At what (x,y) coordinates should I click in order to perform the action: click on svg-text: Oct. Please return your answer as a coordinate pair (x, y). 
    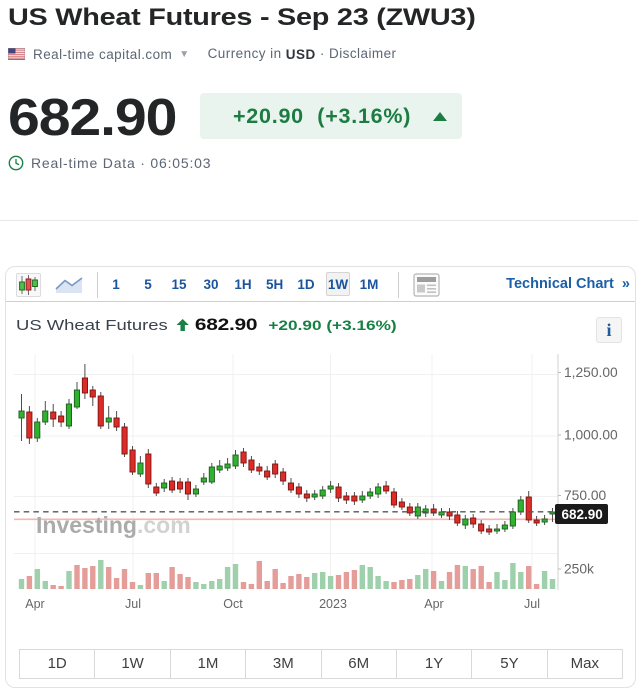
    Looking at the image, I should click on (233, 604).